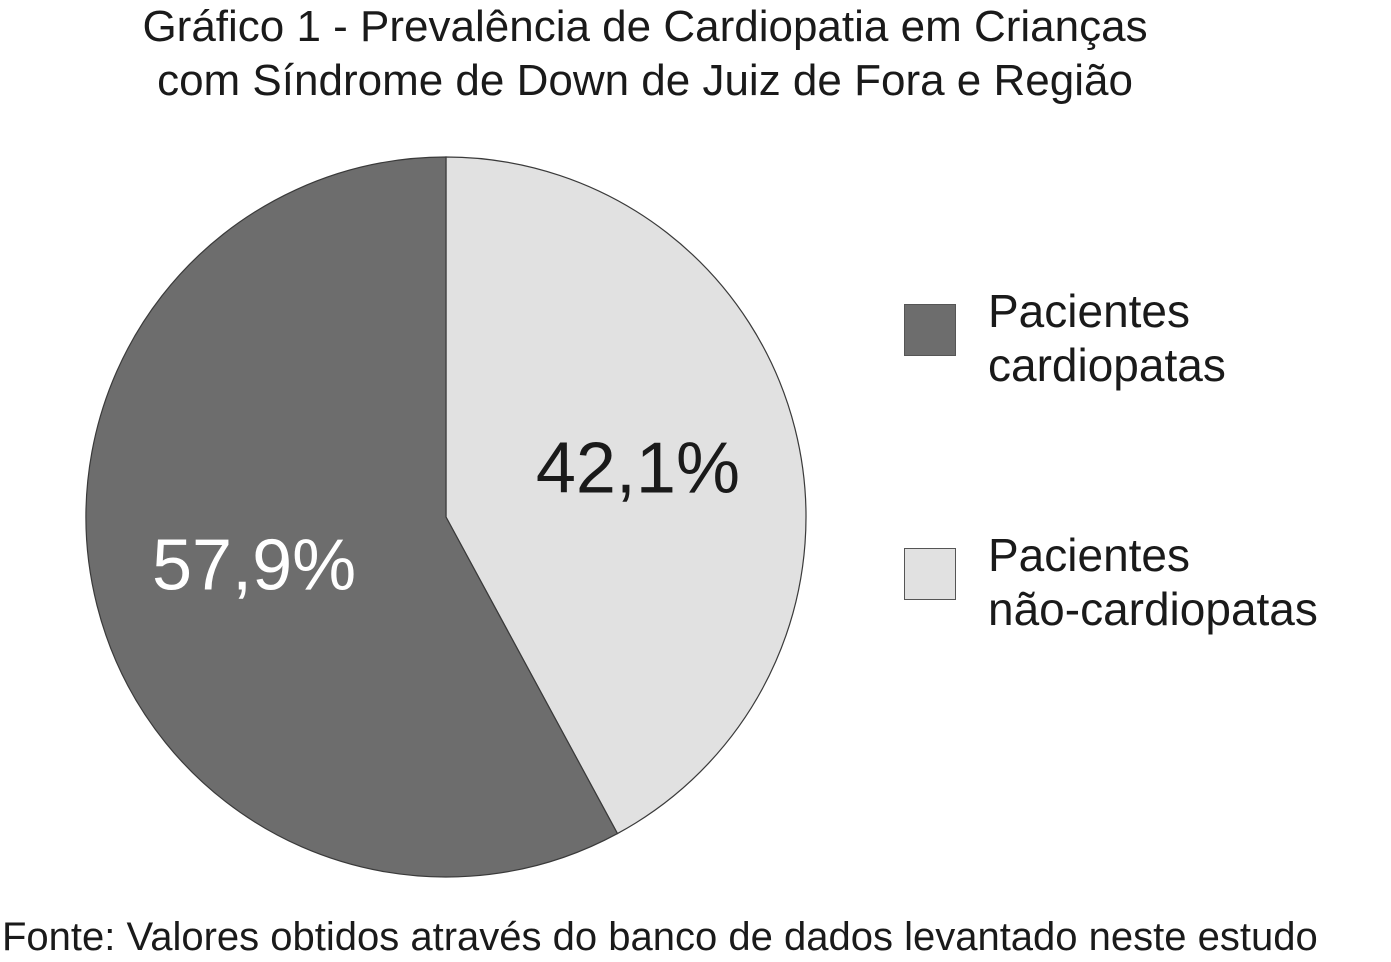 The image size is (1391, 962). What do you see at coordinates (1107, 365) in the screenshot?
I see `legend-label-cardiopatas-line-2: cardiopatas` at bounding box center [1107, 365].